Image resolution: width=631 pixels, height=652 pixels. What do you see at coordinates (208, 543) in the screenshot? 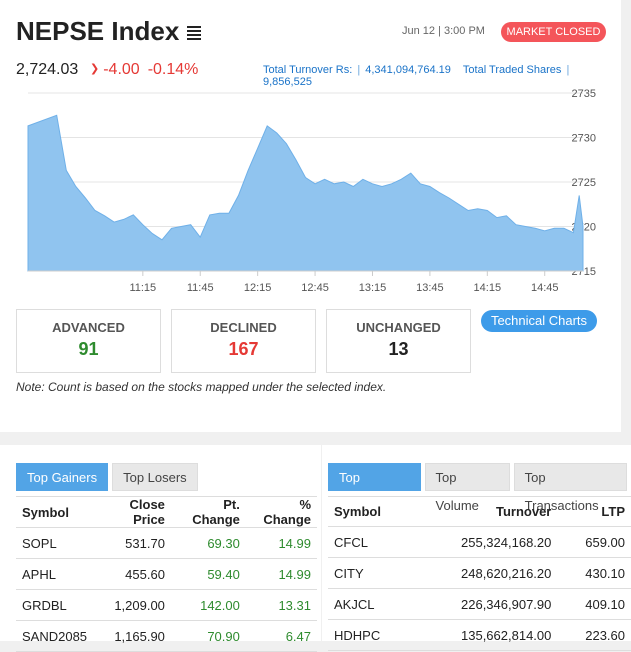
I see `pt-change-cell: 69.30` at bounding box center [208, 543].